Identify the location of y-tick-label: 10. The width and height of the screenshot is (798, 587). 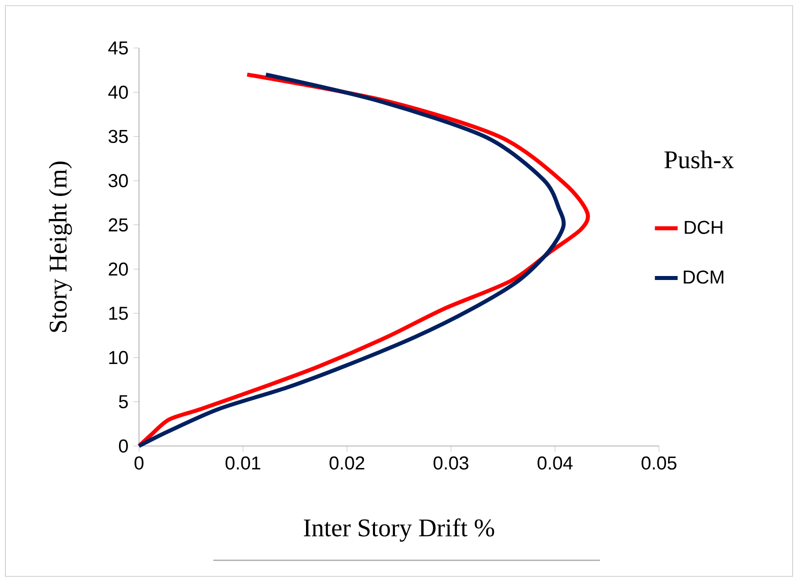
(118, 357).